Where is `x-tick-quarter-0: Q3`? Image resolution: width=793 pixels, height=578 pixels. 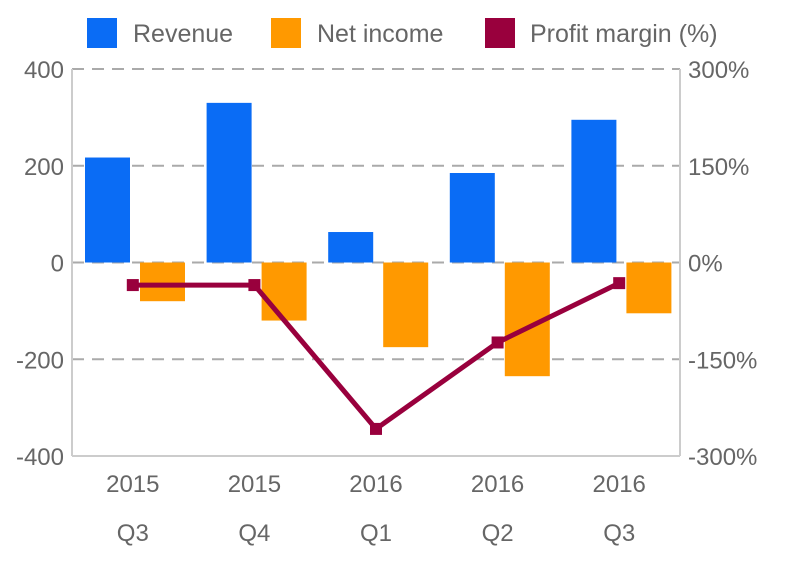
x-tick-quarter-0: Q3 is located at coordinates (133, 533).